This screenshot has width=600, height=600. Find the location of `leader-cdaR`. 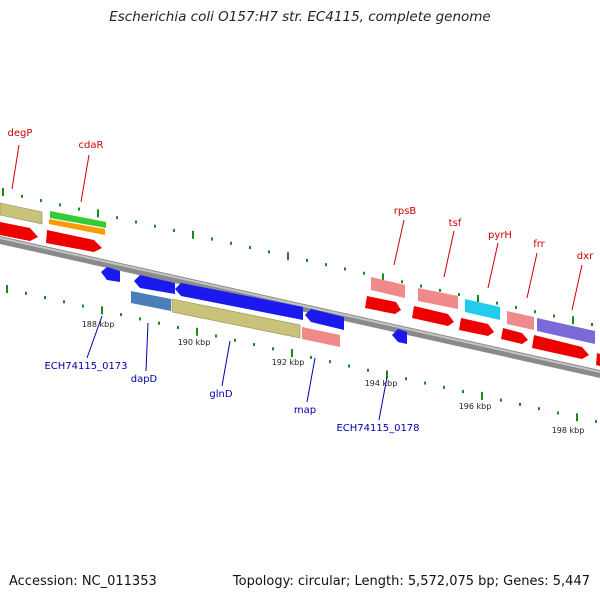

leader-cdaR is located at coordinates (85, 178).